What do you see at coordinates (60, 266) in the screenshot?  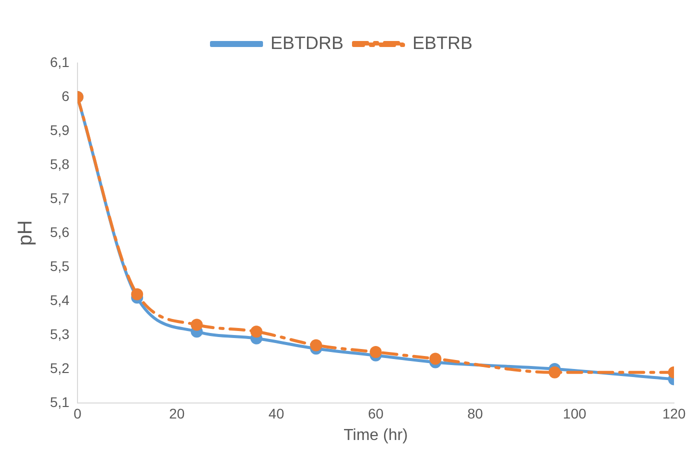 I see `y-tick-label: 5,5` at bounding box center [60, 266].